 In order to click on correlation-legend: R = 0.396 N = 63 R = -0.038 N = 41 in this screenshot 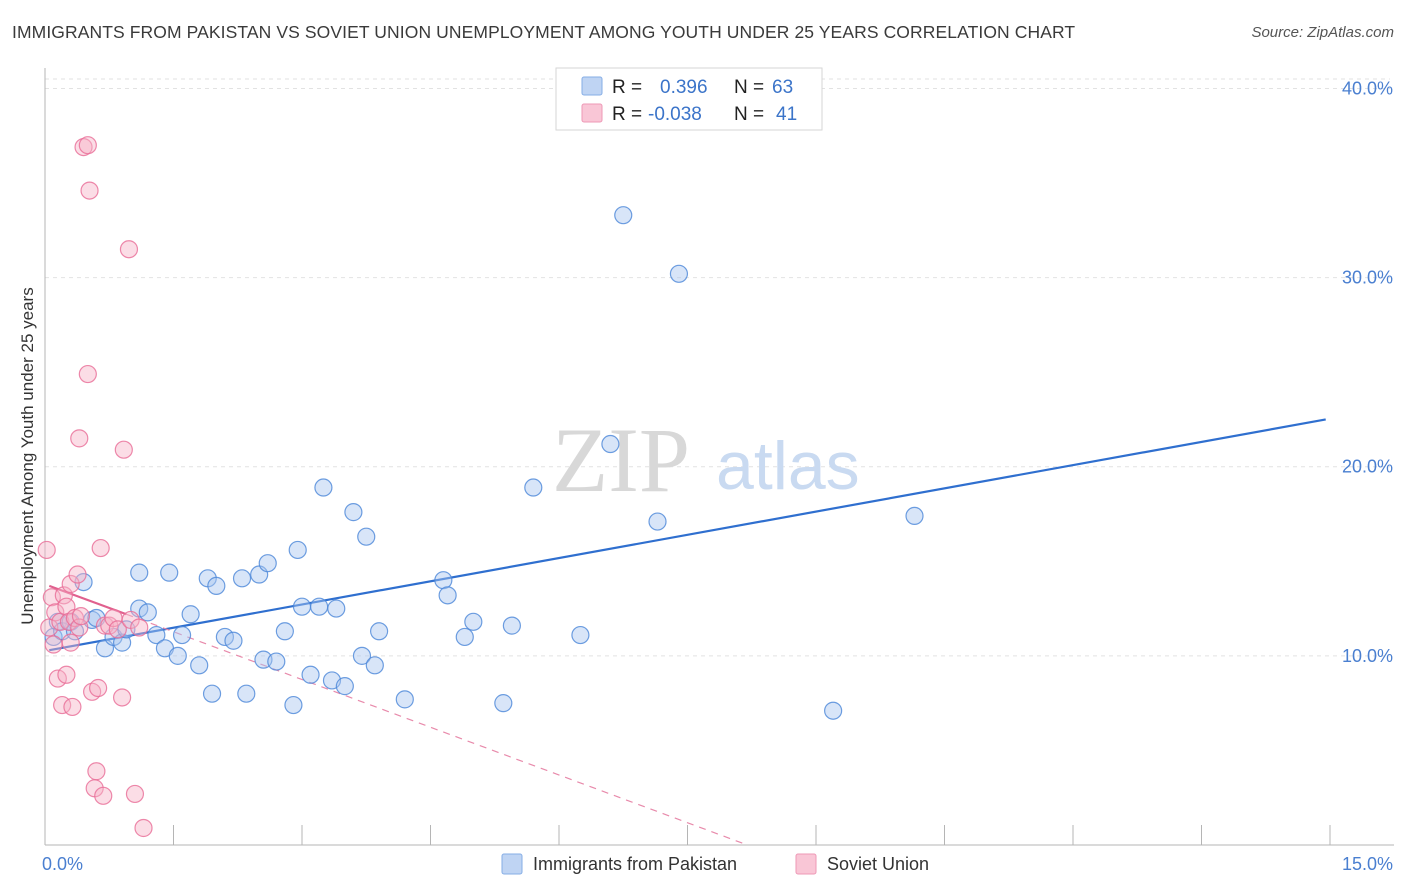, I will do `click(689, 99)`.